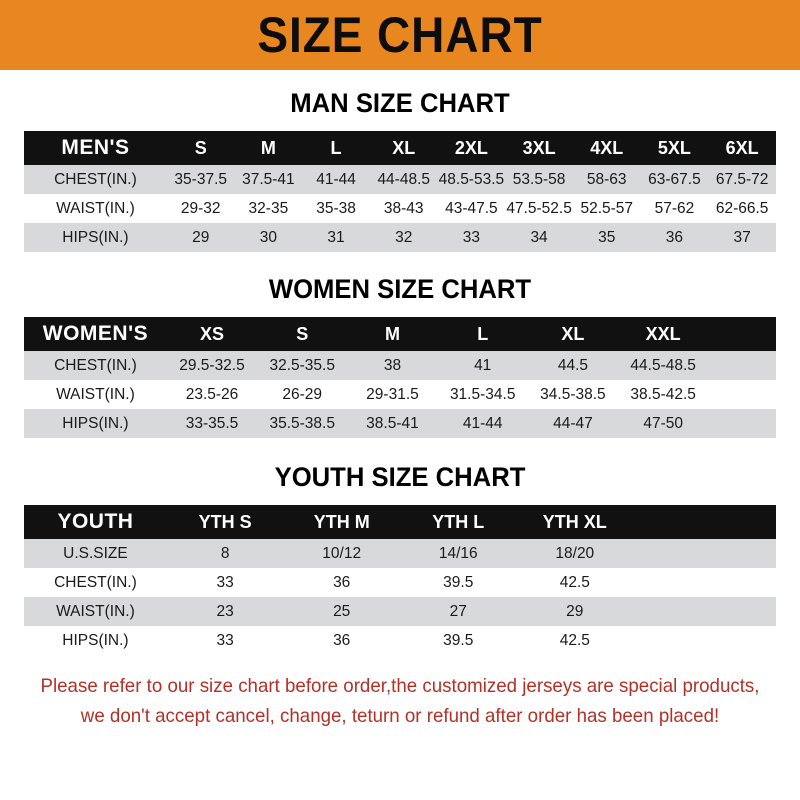 This screenshot has width=800, height=800. I want to click on table-cell: 52.5-57, so click(607, 208).